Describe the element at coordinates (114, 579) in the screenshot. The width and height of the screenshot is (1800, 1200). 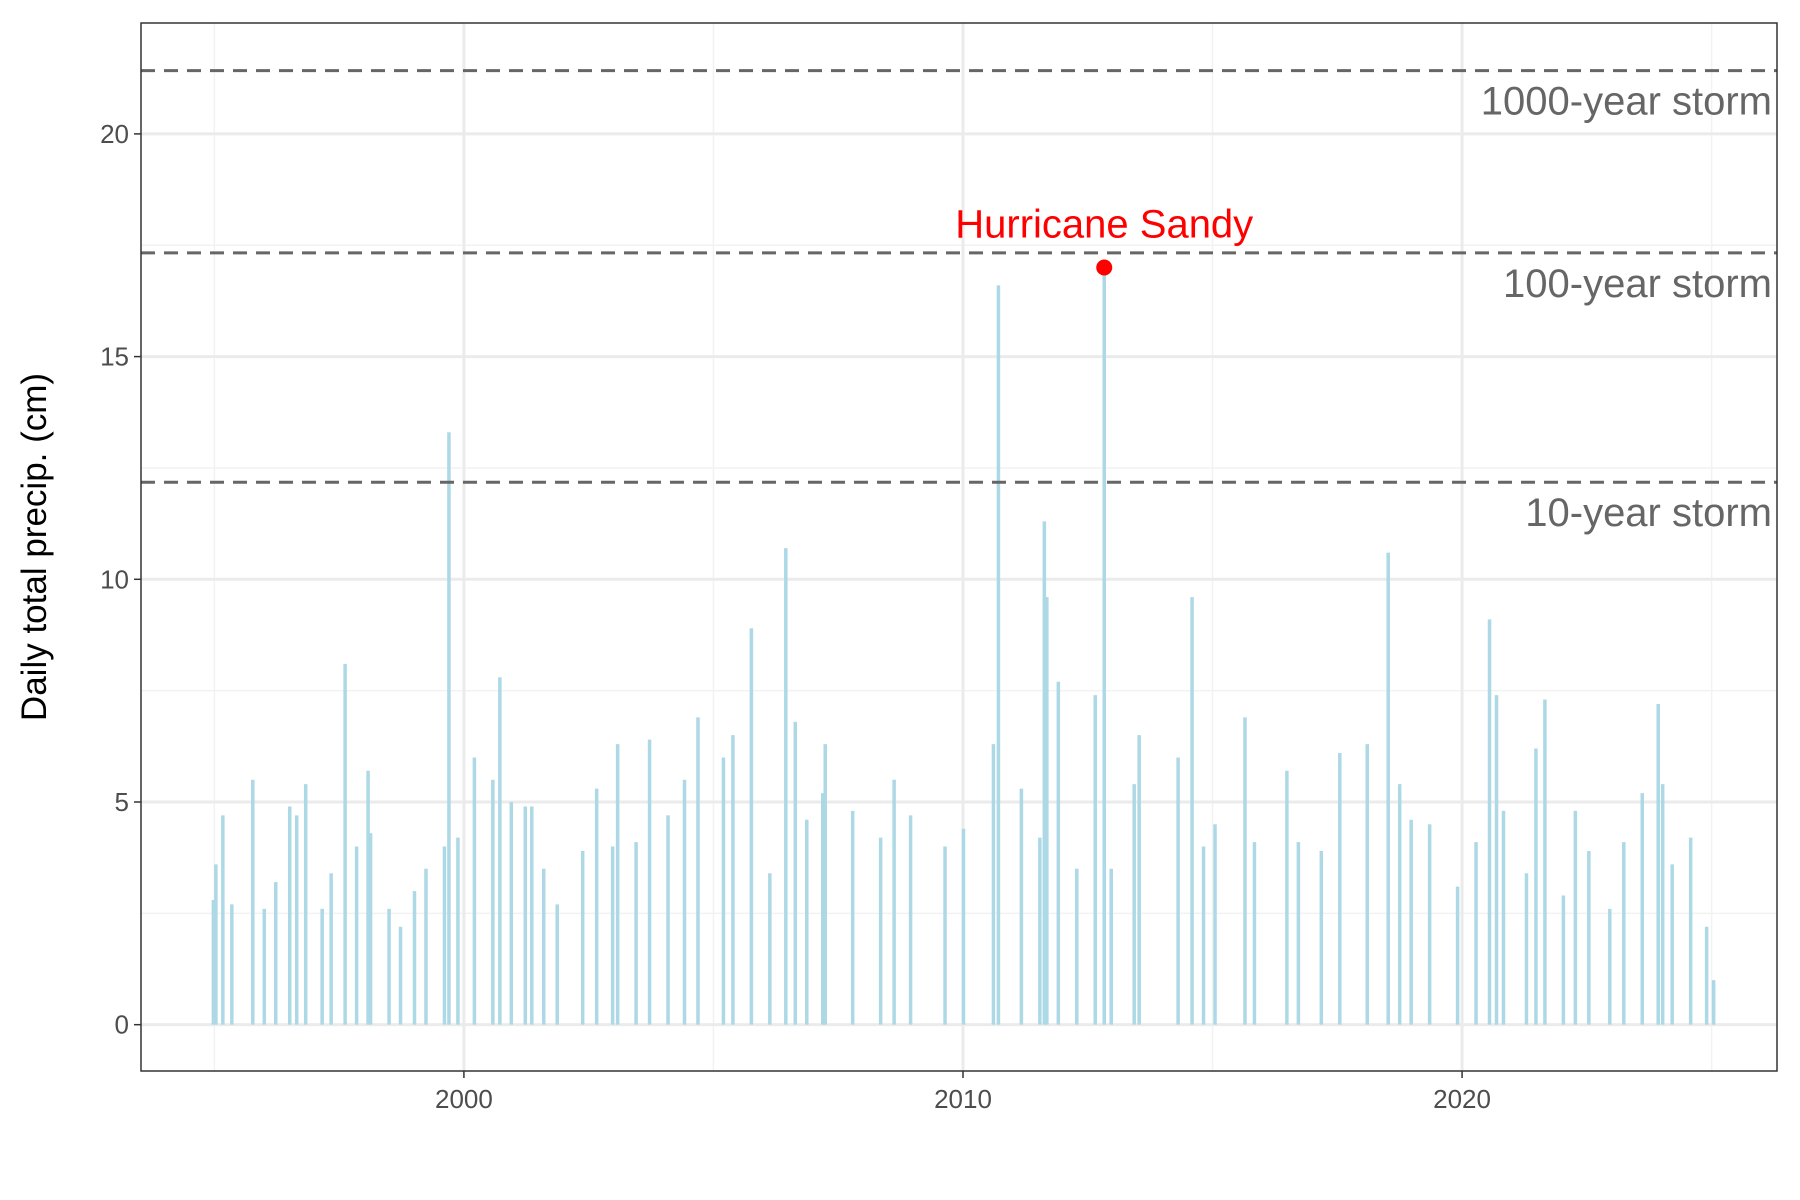
I see `y-tick-label: 10` at that location.